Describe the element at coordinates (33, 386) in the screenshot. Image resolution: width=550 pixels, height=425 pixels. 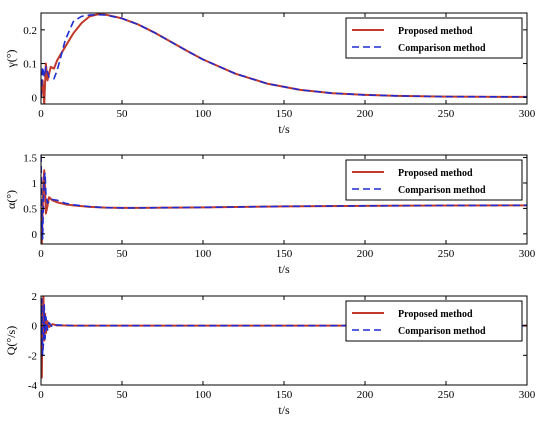
I see `y-tick-label: -4` at that location.